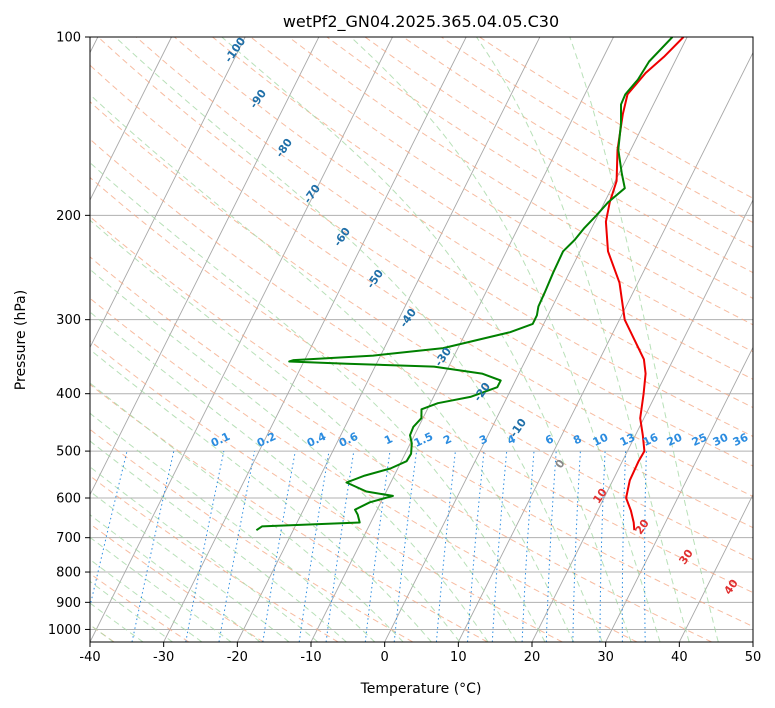 Image resolution: width=775 pixels, height=708 pixels. I want to click on mixing-ratio-label: 36, so click(741, 440).